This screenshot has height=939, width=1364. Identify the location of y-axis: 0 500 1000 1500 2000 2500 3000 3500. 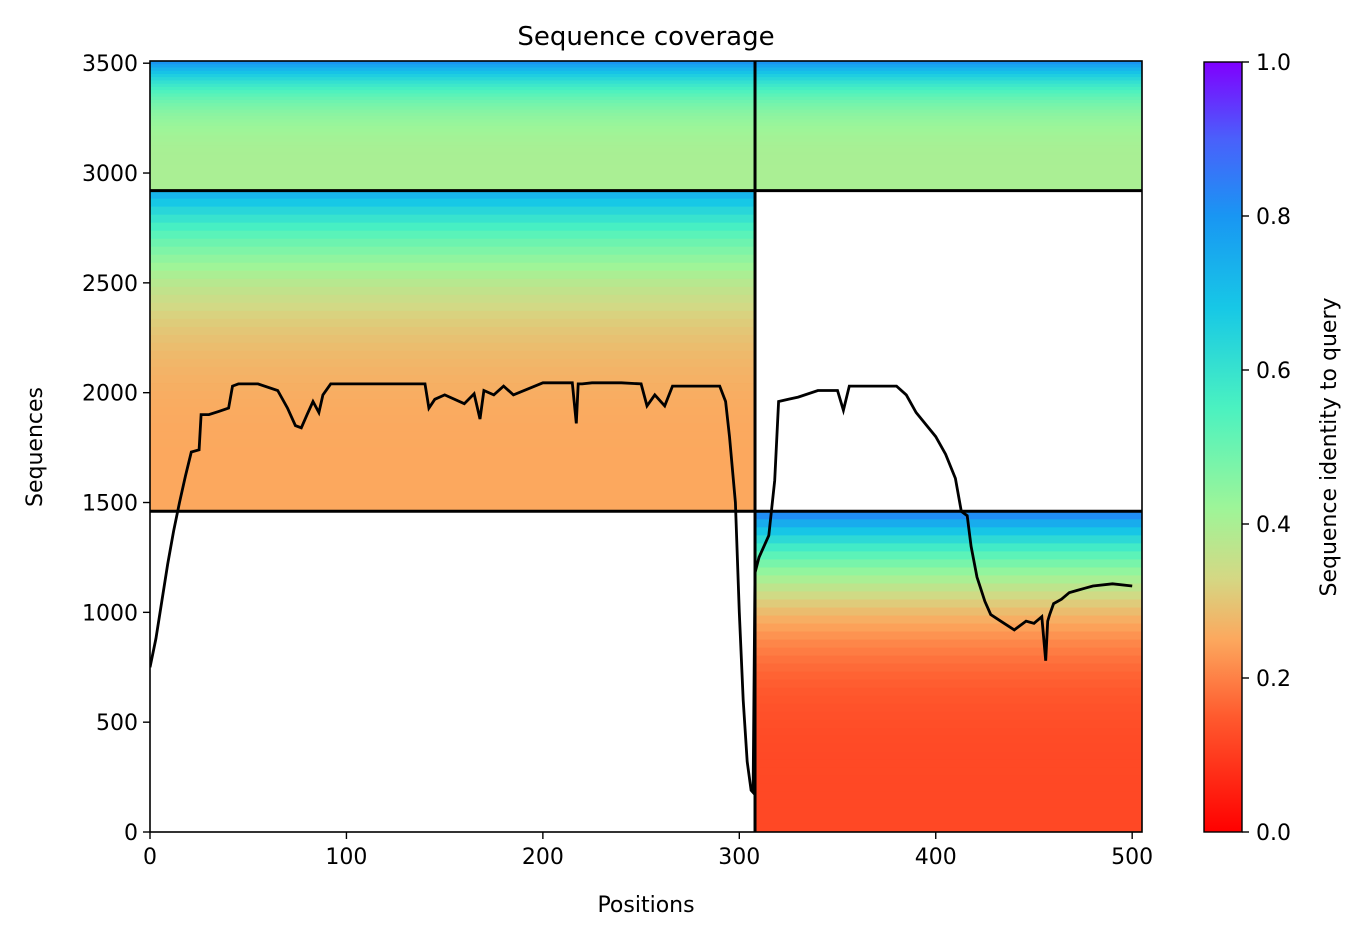
(116, 449).